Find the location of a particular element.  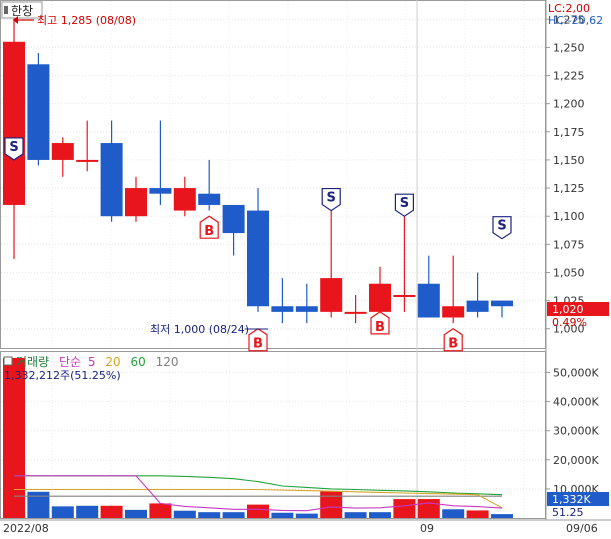

hc-badge: HC:-20,62 is located at coordinates (575, 20).